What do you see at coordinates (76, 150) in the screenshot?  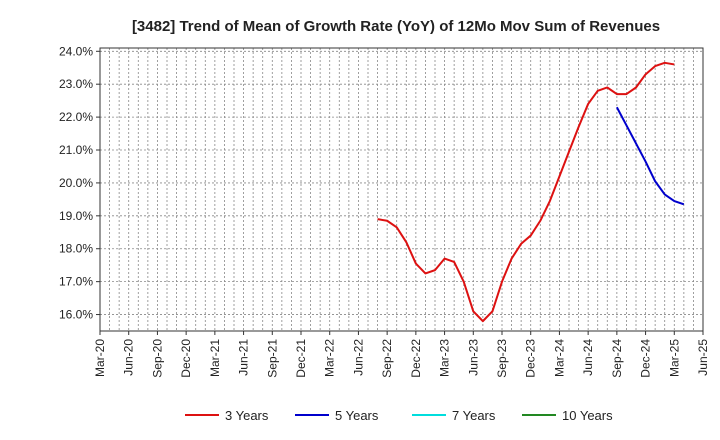 I see `y-tick-label: 21.0%` at bounding box center [76, 150].